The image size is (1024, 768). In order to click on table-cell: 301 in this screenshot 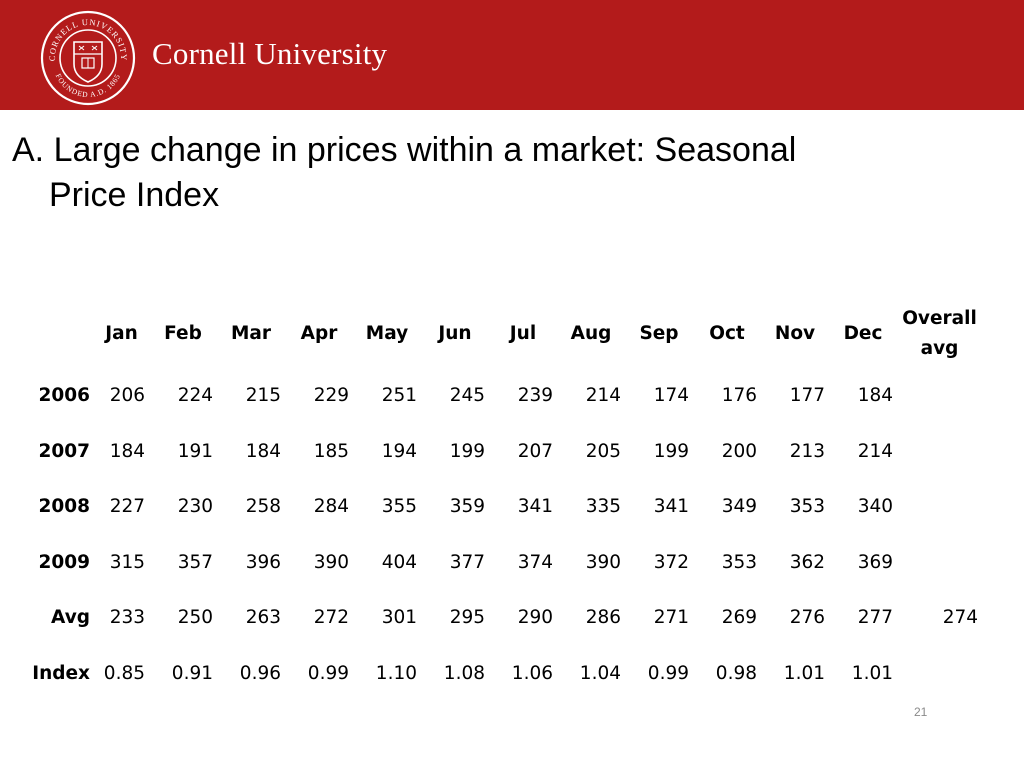, I will do `click(399, 618)`.